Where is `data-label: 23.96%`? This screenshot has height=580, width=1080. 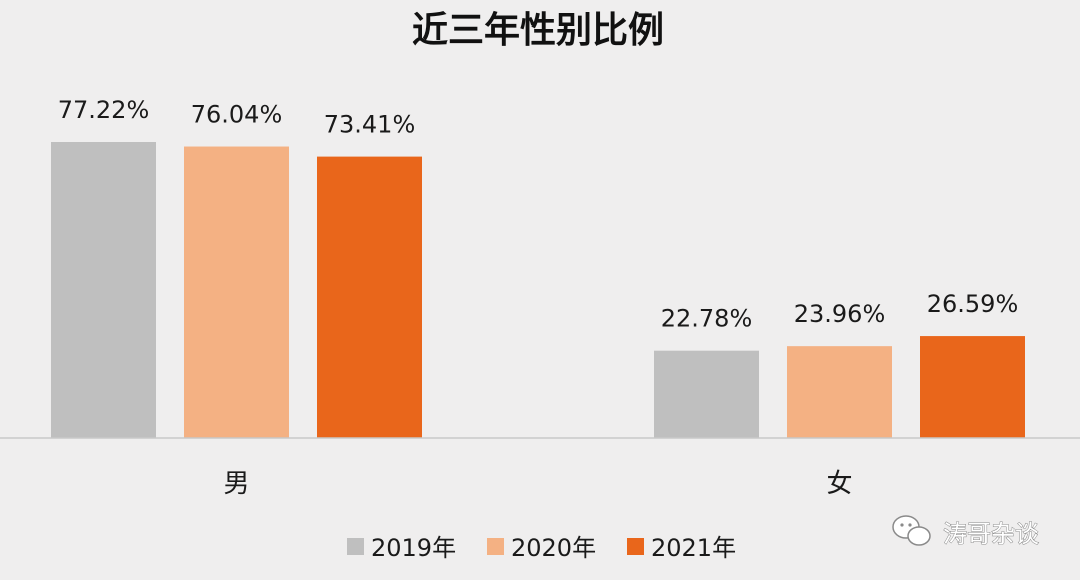
data-label: 23.96% is located at coordinates (840, 314).